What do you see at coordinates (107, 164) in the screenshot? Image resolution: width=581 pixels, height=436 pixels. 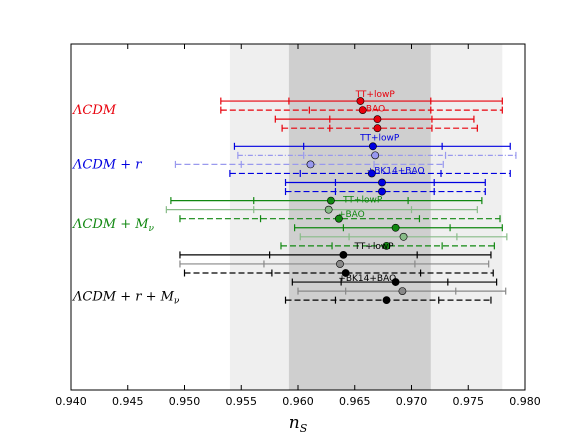 I see `group-label: ΛCDM + r` at bounding box center [107, 164].